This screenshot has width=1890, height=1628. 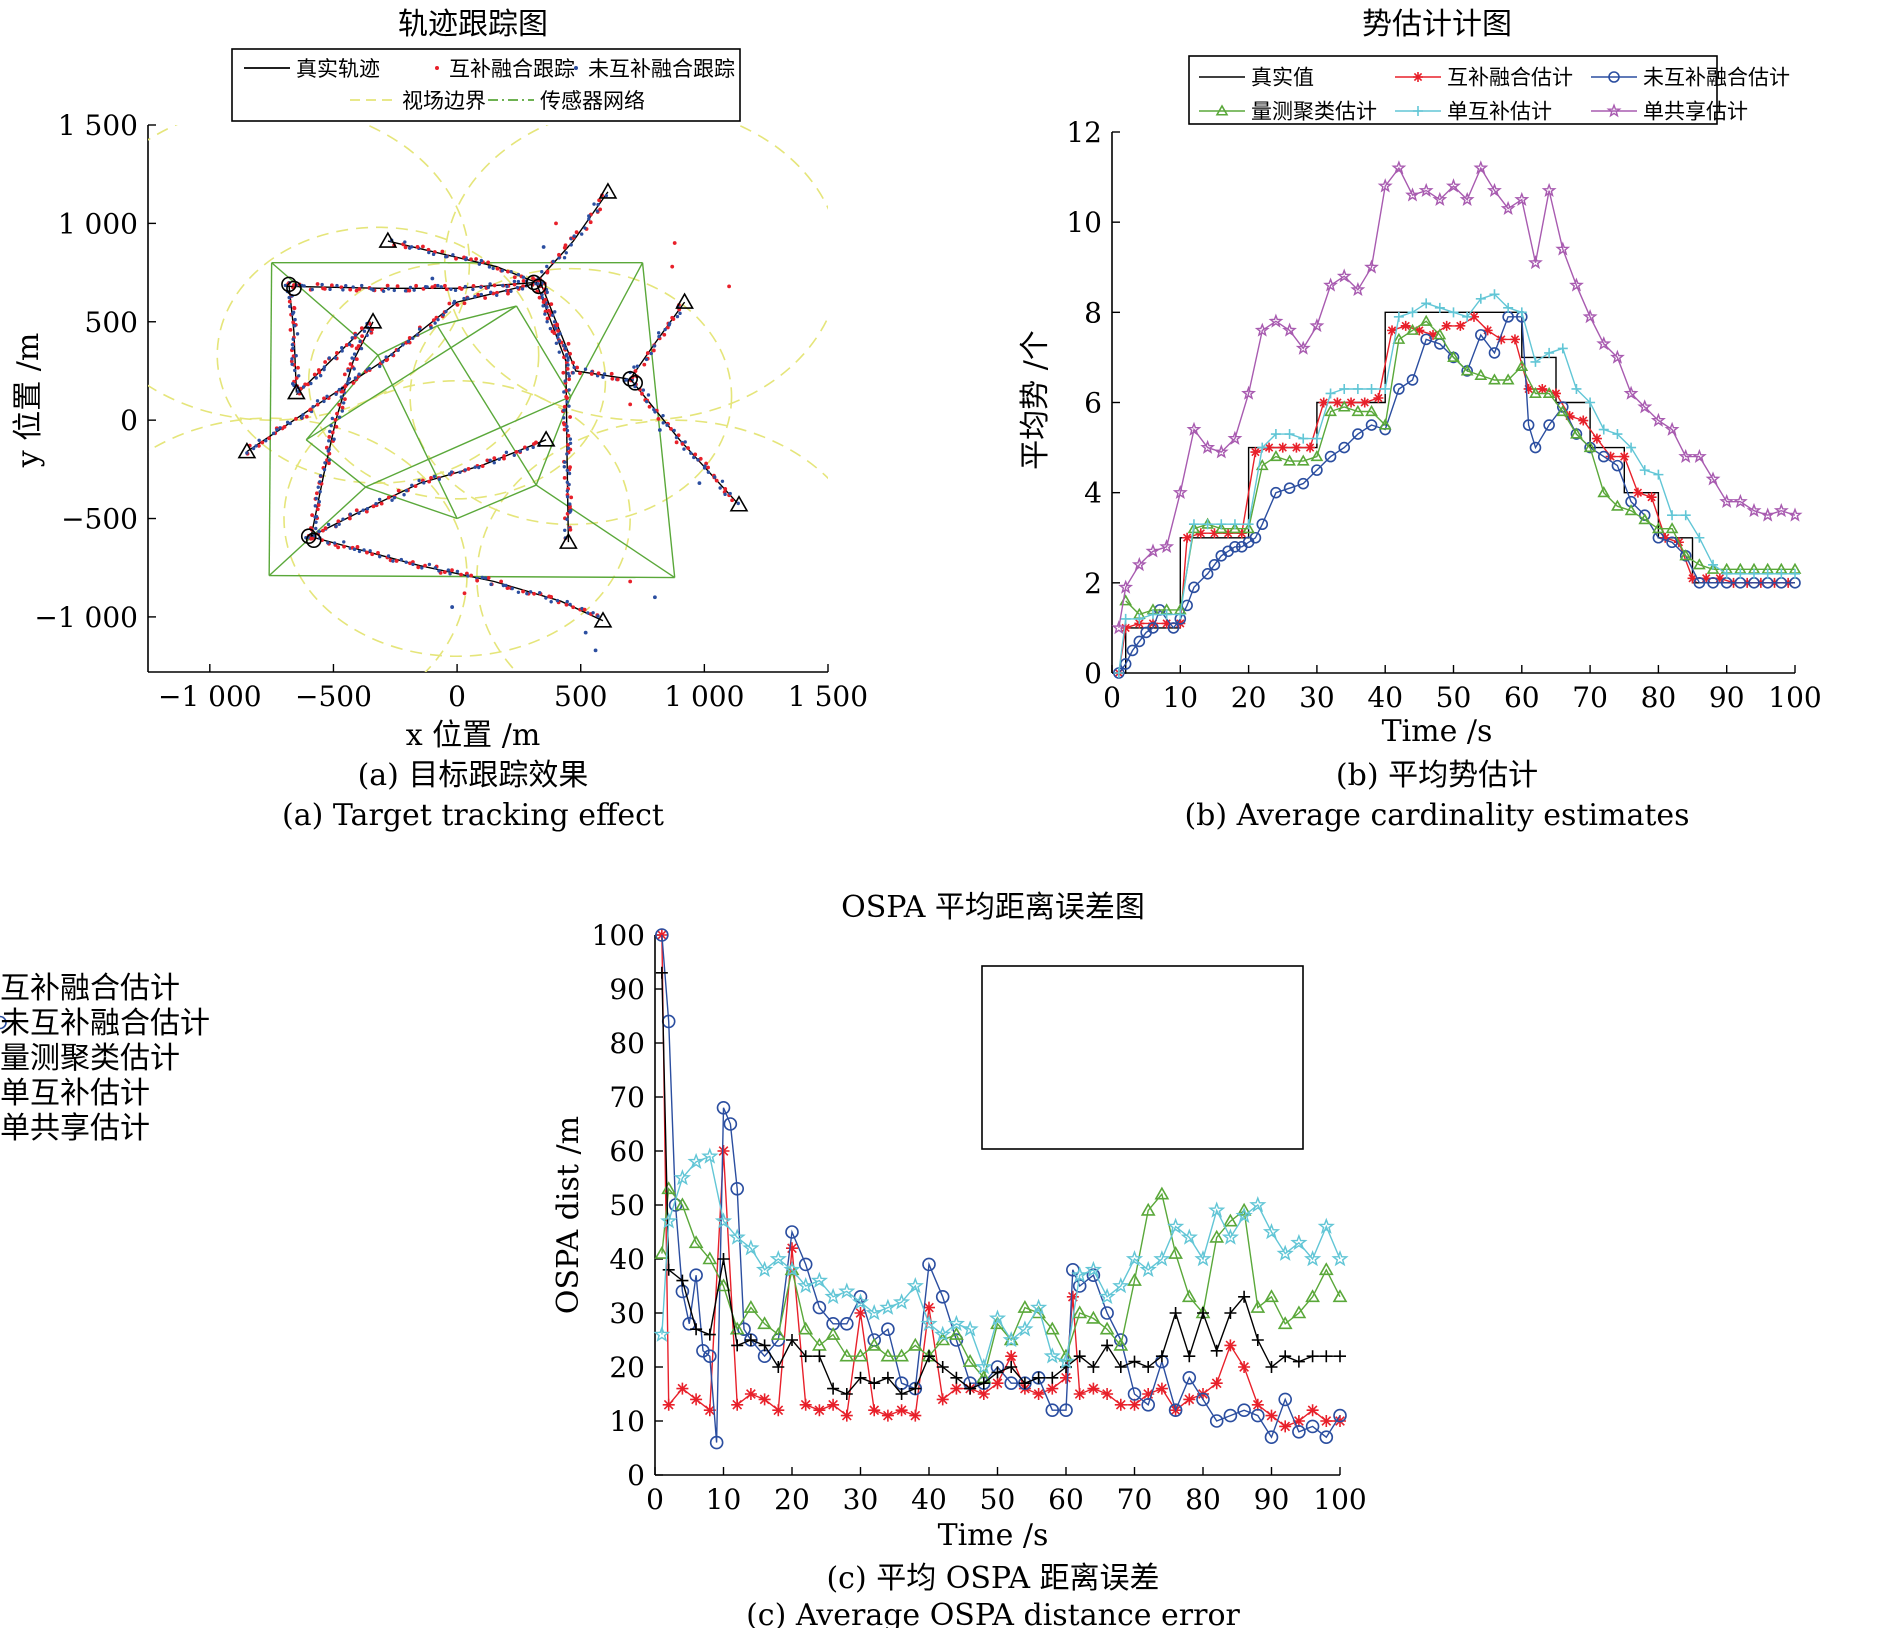 What do you see at coordinates (1093, 312) in the screenshot?
I see `y-tick-label: 8` at bounding box center [1093, 312].